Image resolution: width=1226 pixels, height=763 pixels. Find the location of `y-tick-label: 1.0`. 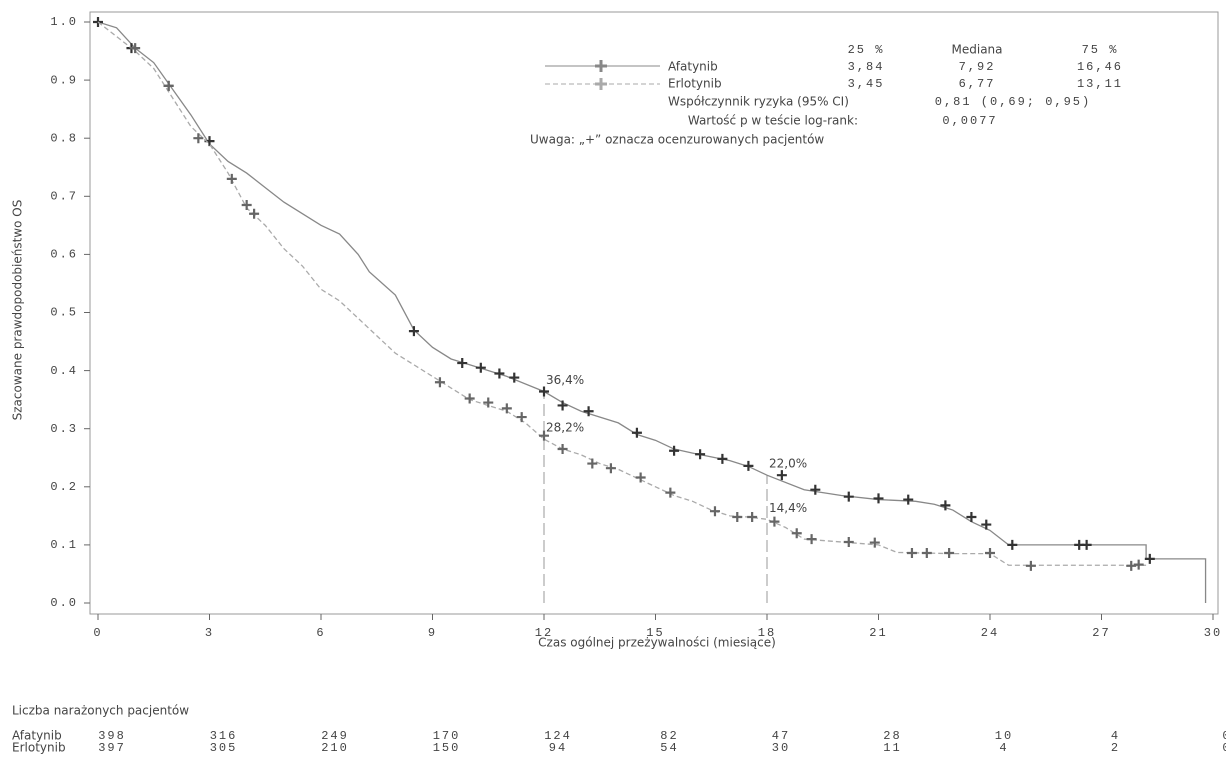

y-tick-label: 1.0 is located at coordinates (64, 22).